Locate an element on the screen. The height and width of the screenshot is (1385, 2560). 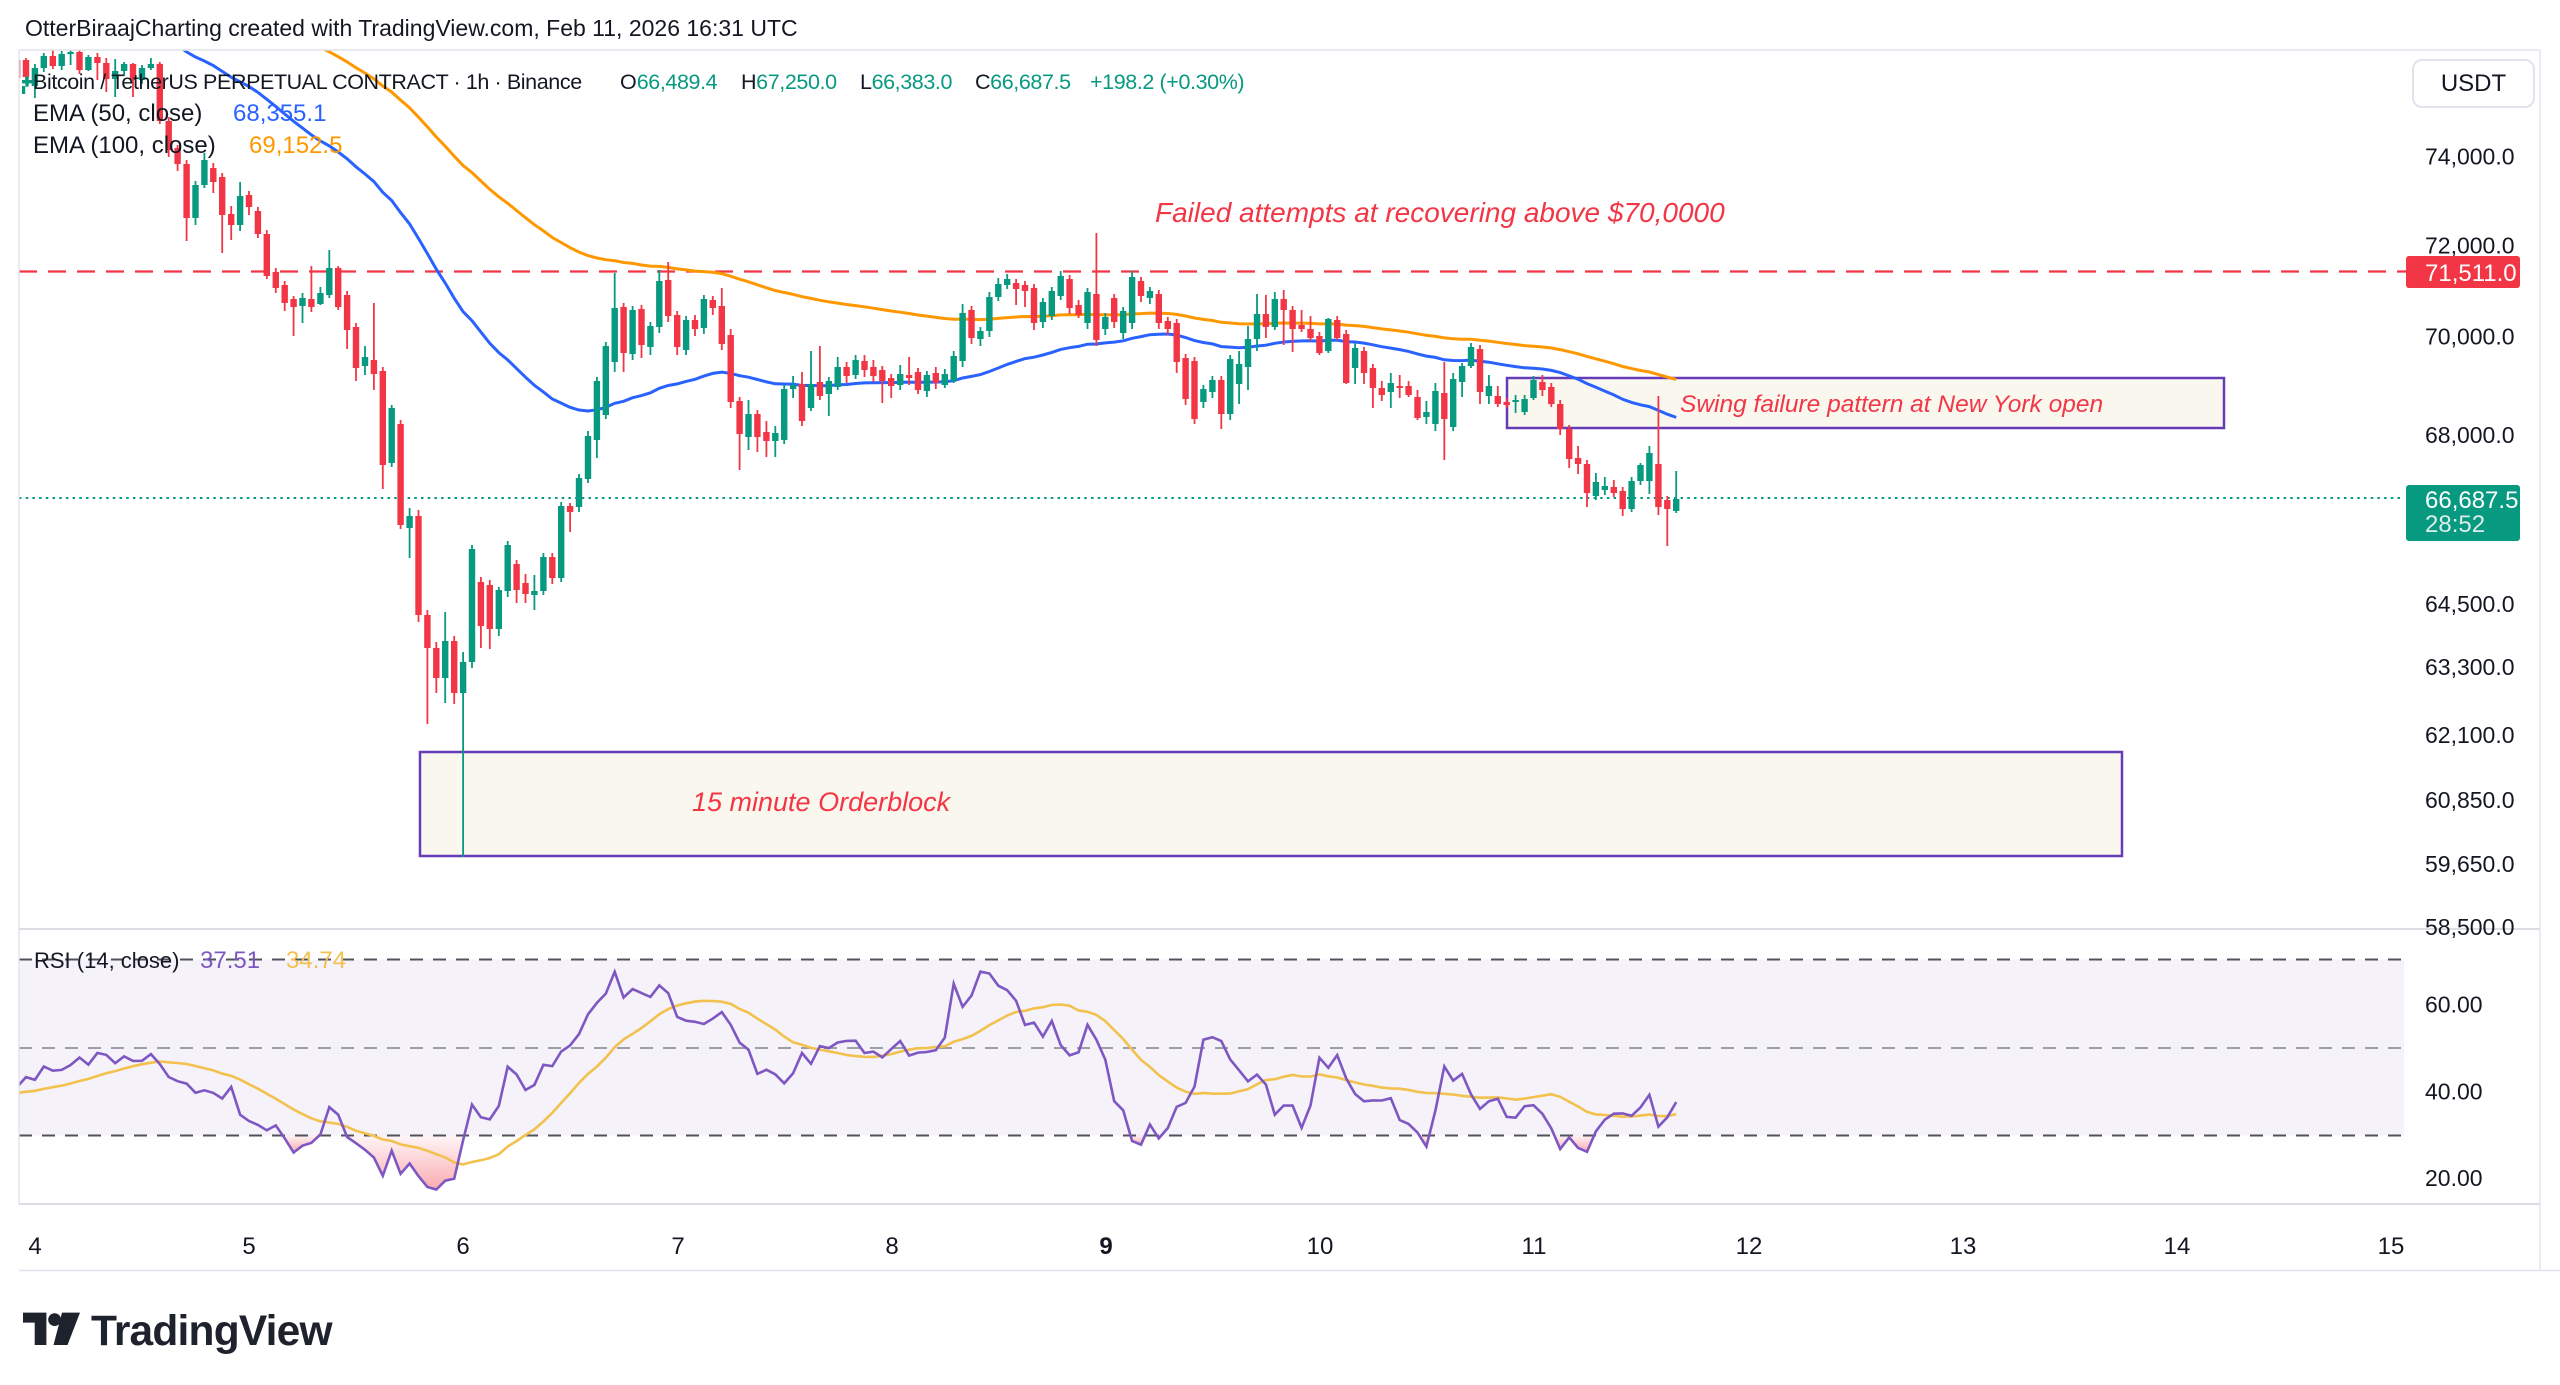
svg-text: 10 is located at coordinates (1320, 1246).